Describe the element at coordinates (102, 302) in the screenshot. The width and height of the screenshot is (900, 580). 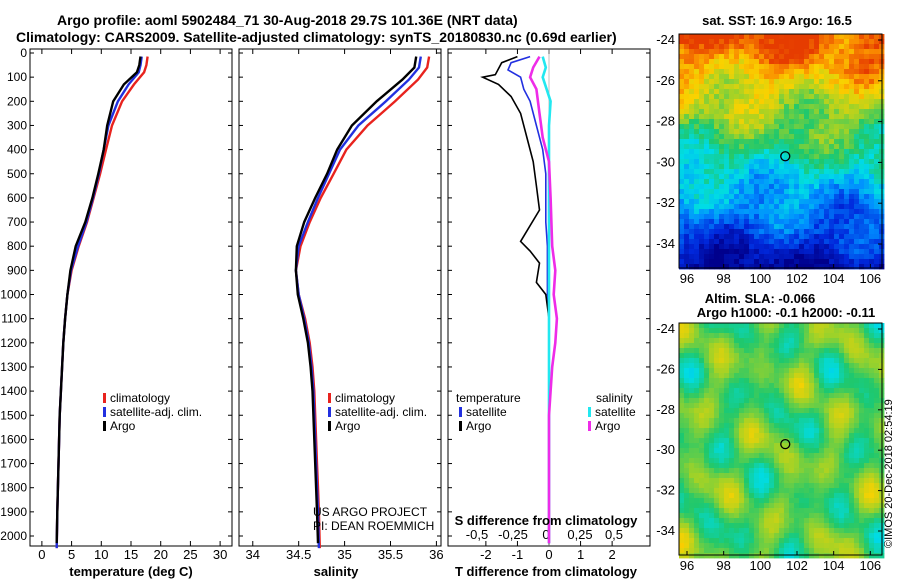
I see `series-line-climatology` at that location.